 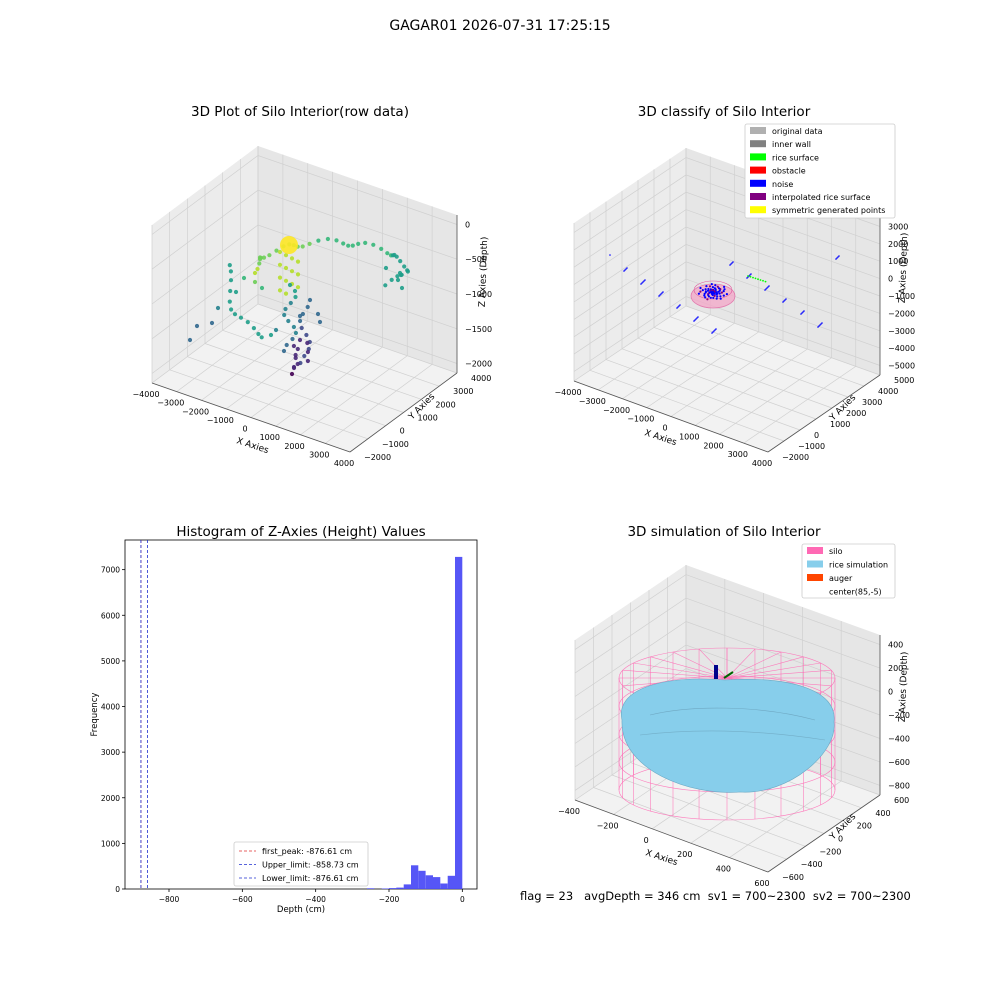 What do you see at coordinates (110, 843) in the screenshot?
I see `p3-y-tick-label: 1000` at bounding box center [110, 843].